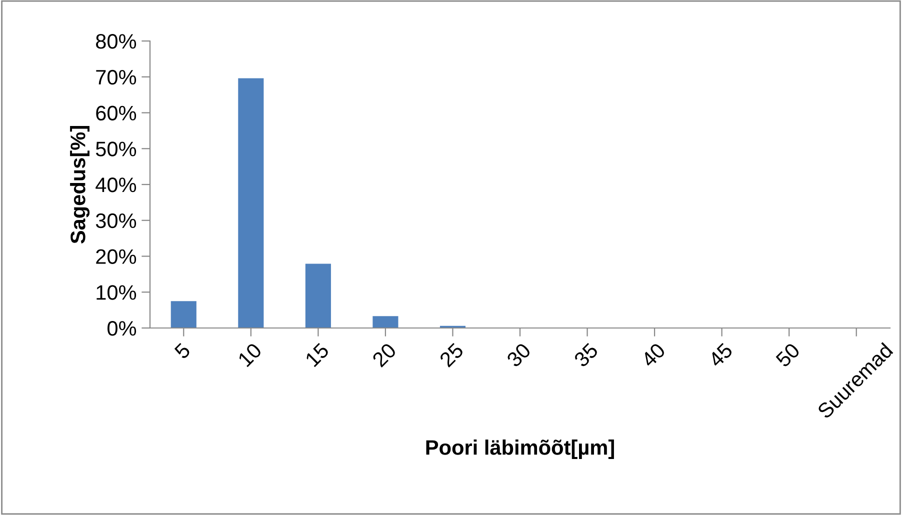  I want to click on y-tick-label: 40%, so click(116, 185).